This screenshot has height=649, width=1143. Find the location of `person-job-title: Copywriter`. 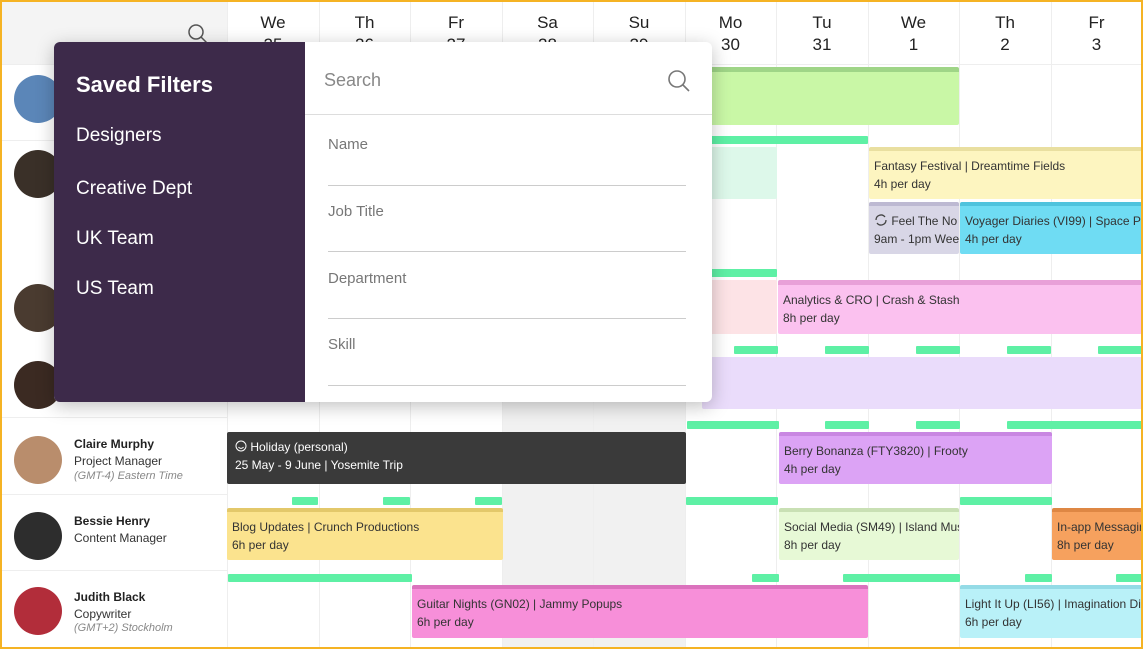

person-job-title: Copywriter is located at coordinates (103, 614).